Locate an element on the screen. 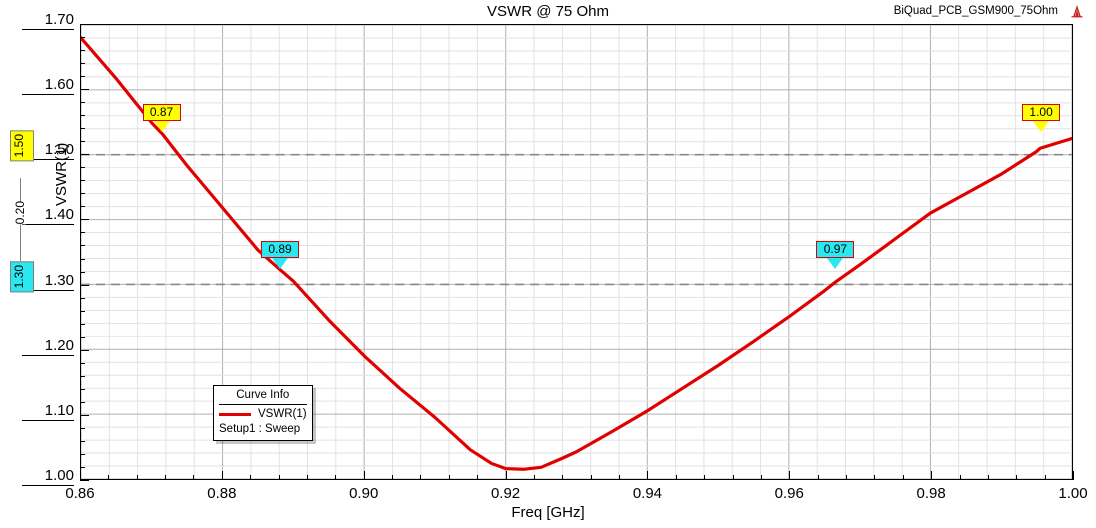  ref-line-1-50: 1.50 is located at coordinates (22, 146).